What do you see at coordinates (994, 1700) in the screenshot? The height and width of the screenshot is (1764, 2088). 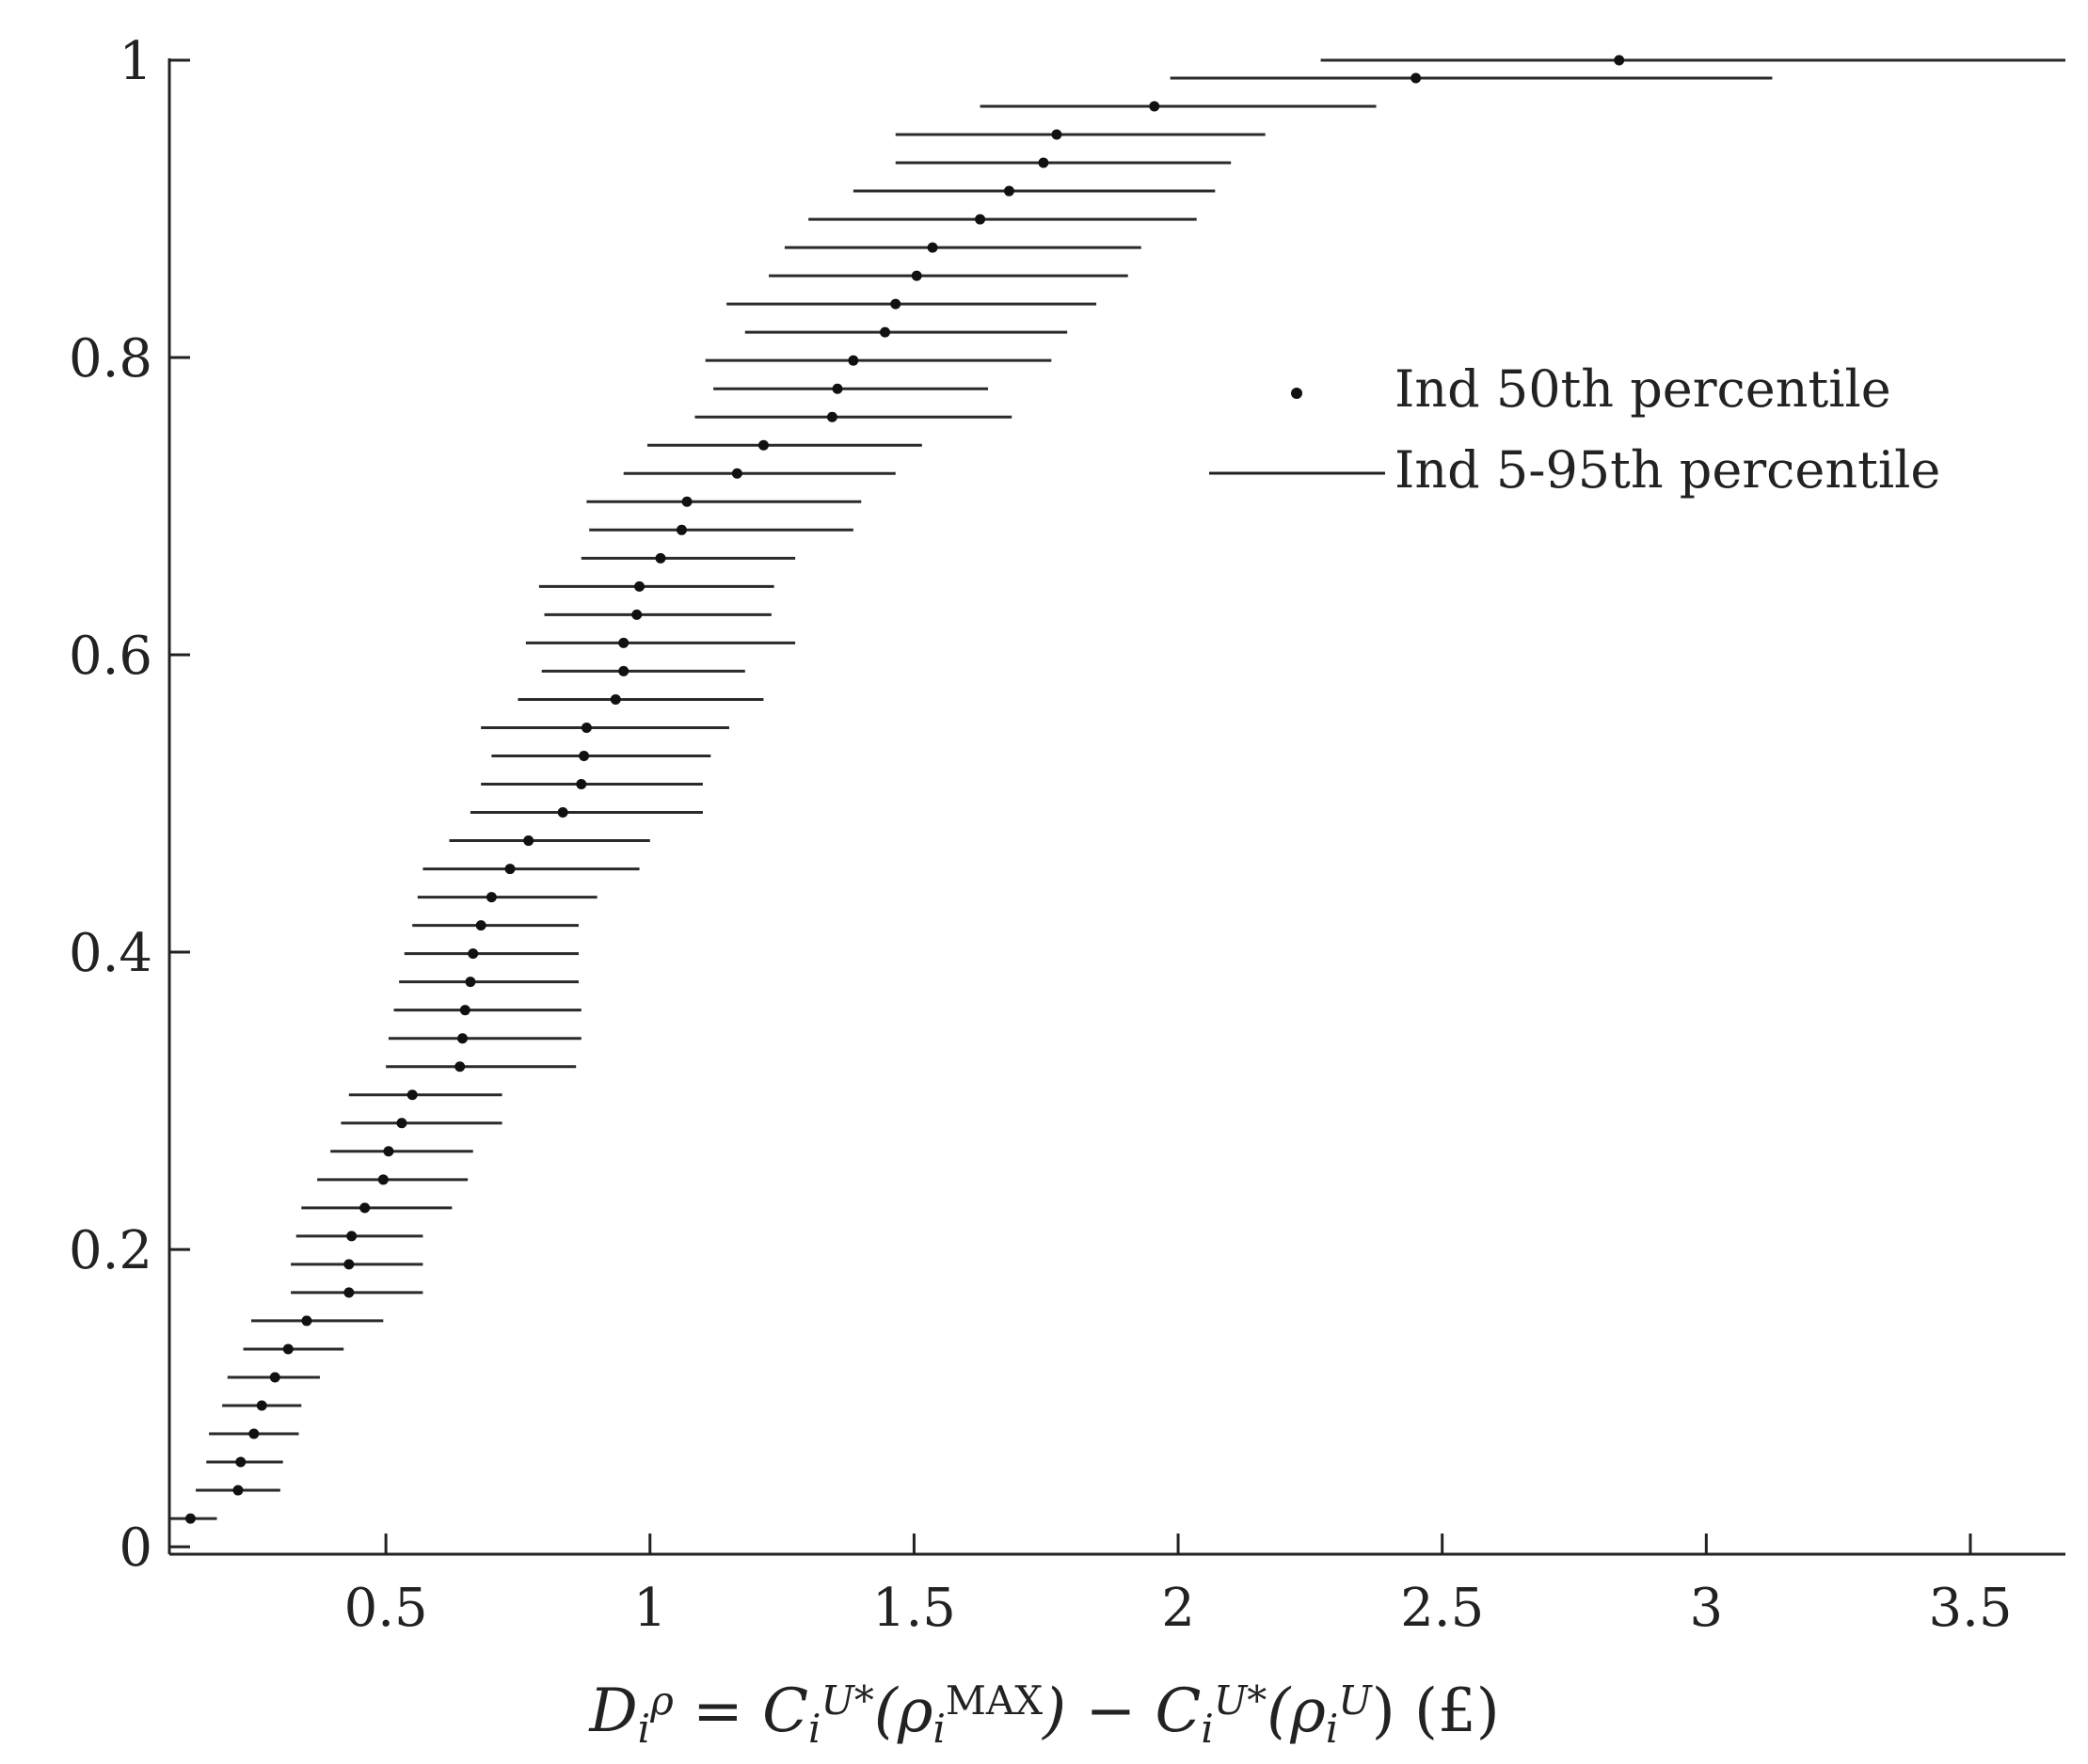 I see `x-axis-label-part: MAX` at bounding box center [994, 1700].